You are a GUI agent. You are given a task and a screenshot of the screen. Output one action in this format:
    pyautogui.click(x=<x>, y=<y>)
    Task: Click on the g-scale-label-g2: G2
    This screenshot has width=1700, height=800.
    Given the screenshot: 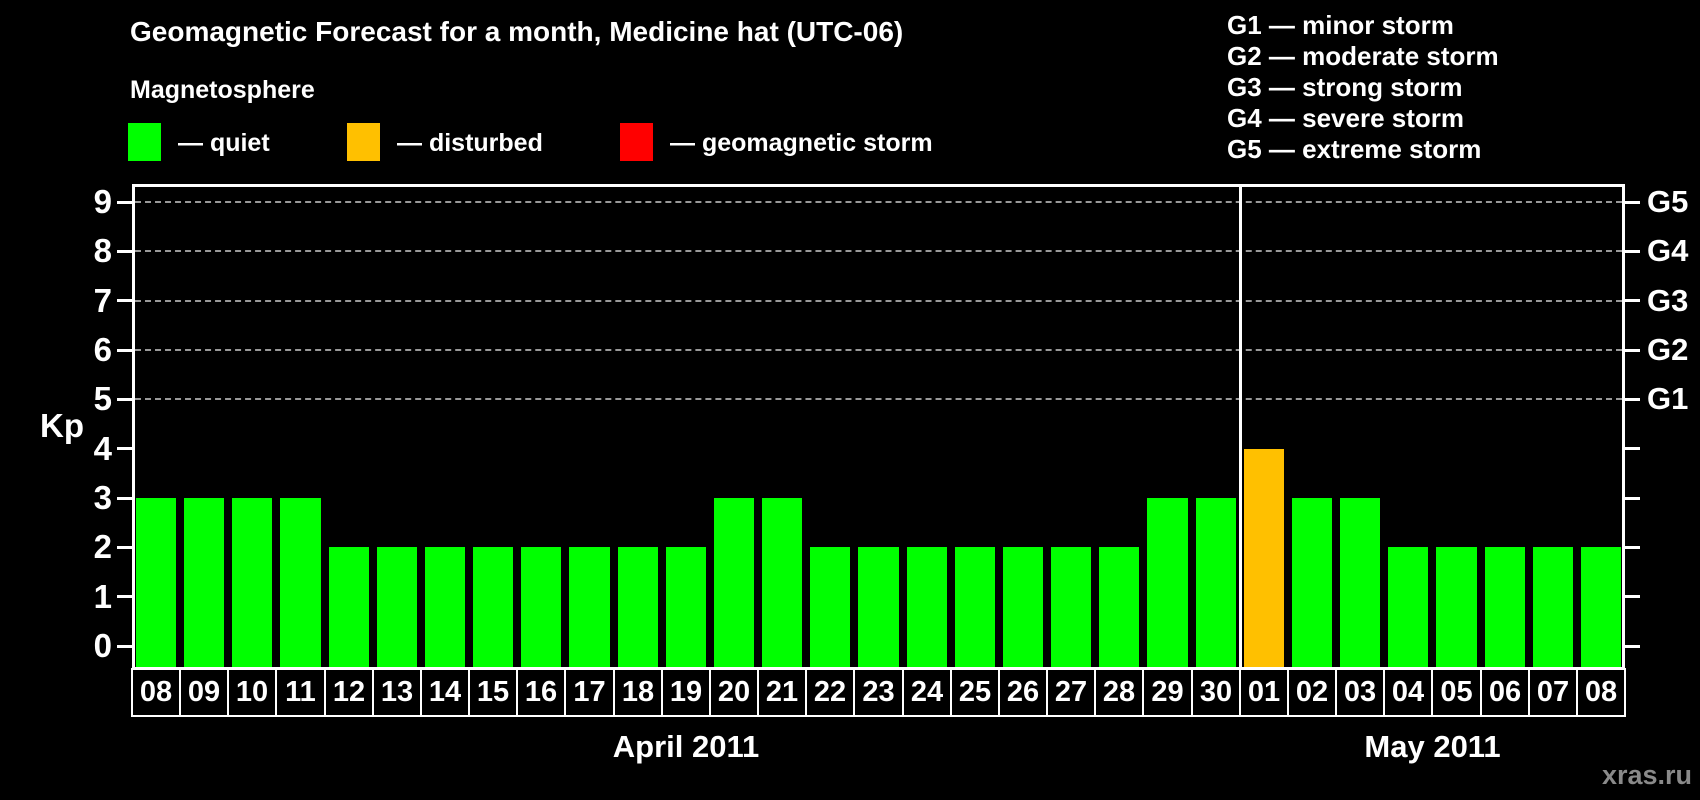 What is the action you would take?
    pyautogui.click(x=1668, y=350)
    